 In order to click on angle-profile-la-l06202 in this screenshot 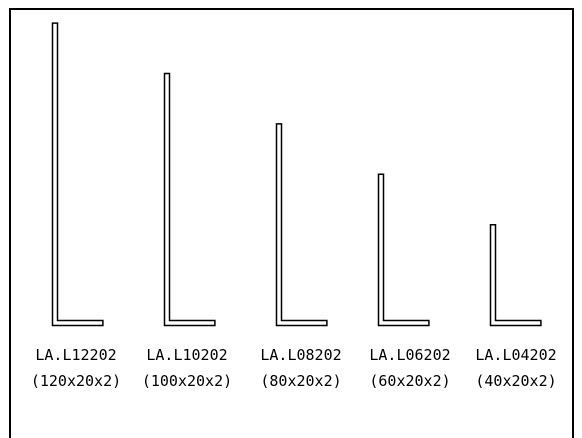, I will do `click(403, 250)`.